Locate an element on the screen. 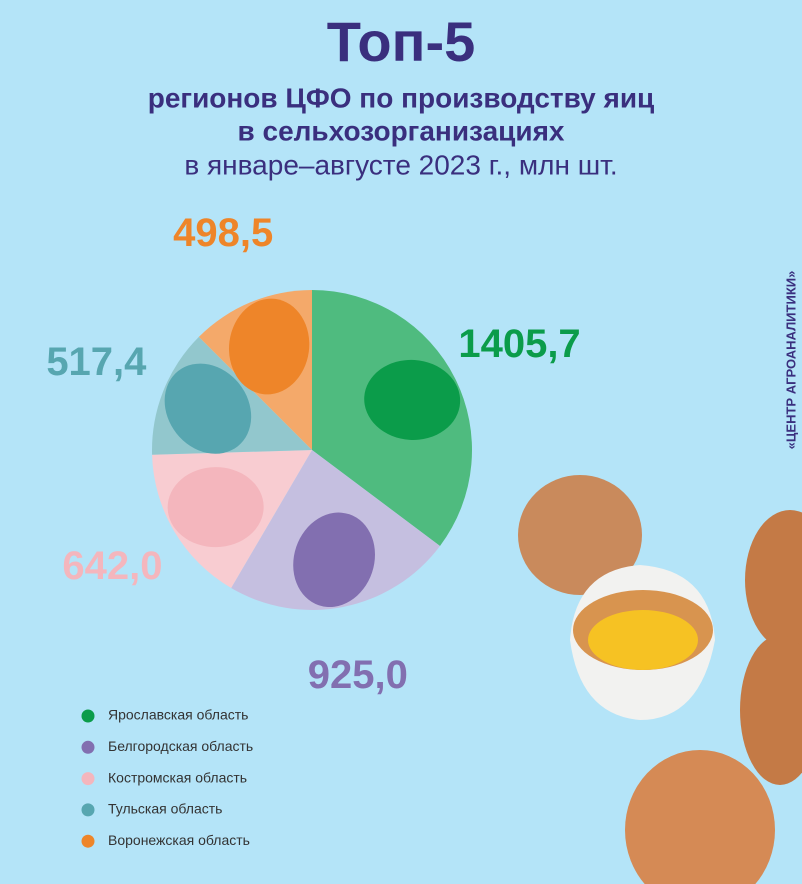 This screenshot has height=884, width=802. value-label: 925,0 is located at coordinates (358, 675).